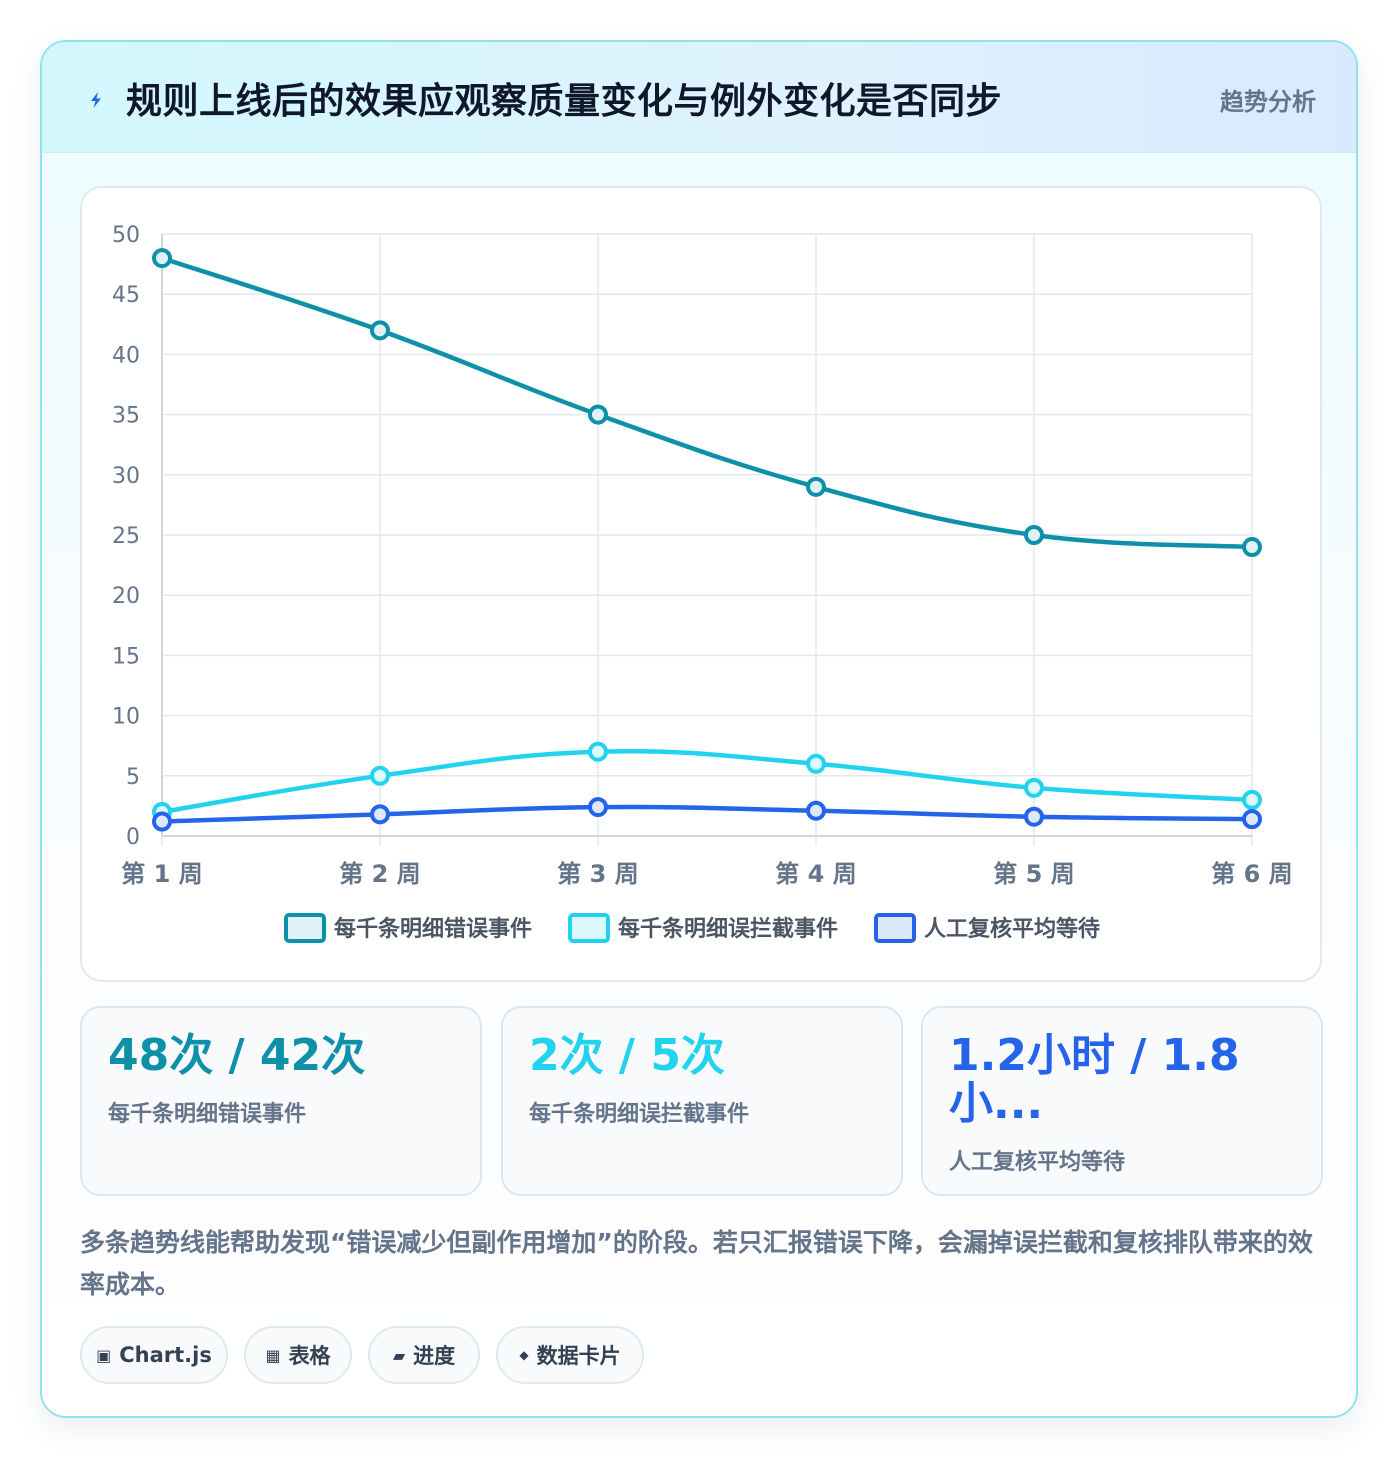 The image size is (1400, 1460). What do you see at coordinates (1037, 1162) in the screenshot?
I see `kpi-label: 人工复核平均等待` at bounding box center [1037, 1162].